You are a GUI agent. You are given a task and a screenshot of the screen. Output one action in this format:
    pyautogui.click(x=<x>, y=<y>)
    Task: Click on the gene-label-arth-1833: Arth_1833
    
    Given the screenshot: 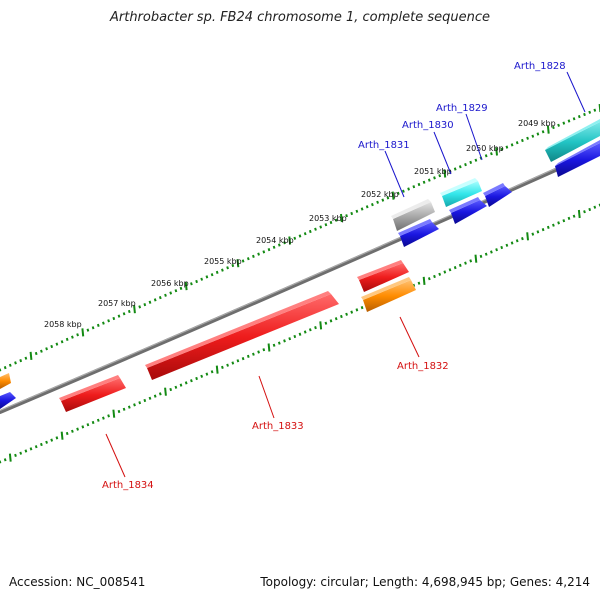 What is the action you would take?
    pyautogui.click(x=278, y=426)
    